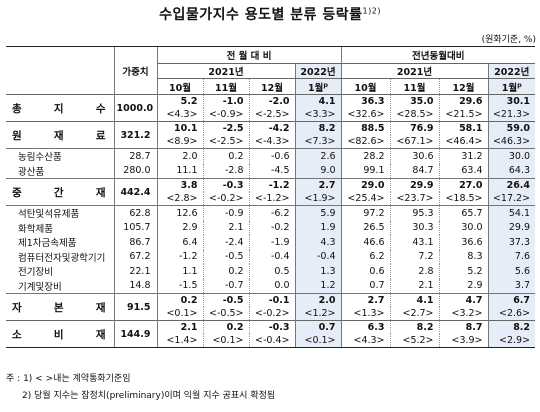 The image size is (540, 412). Describe the element at coordinates (365, 314) in the screenshot. I see `contract-currency-value: <1.3>` at that location.